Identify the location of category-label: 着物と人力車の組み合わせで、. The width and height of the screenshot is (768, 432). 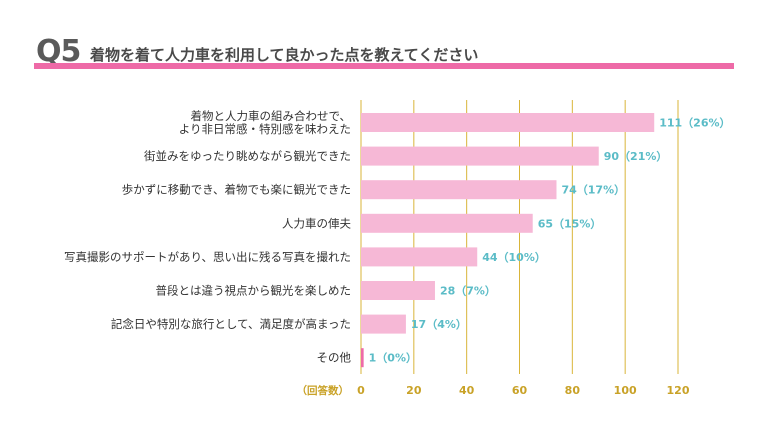
(270, 116).